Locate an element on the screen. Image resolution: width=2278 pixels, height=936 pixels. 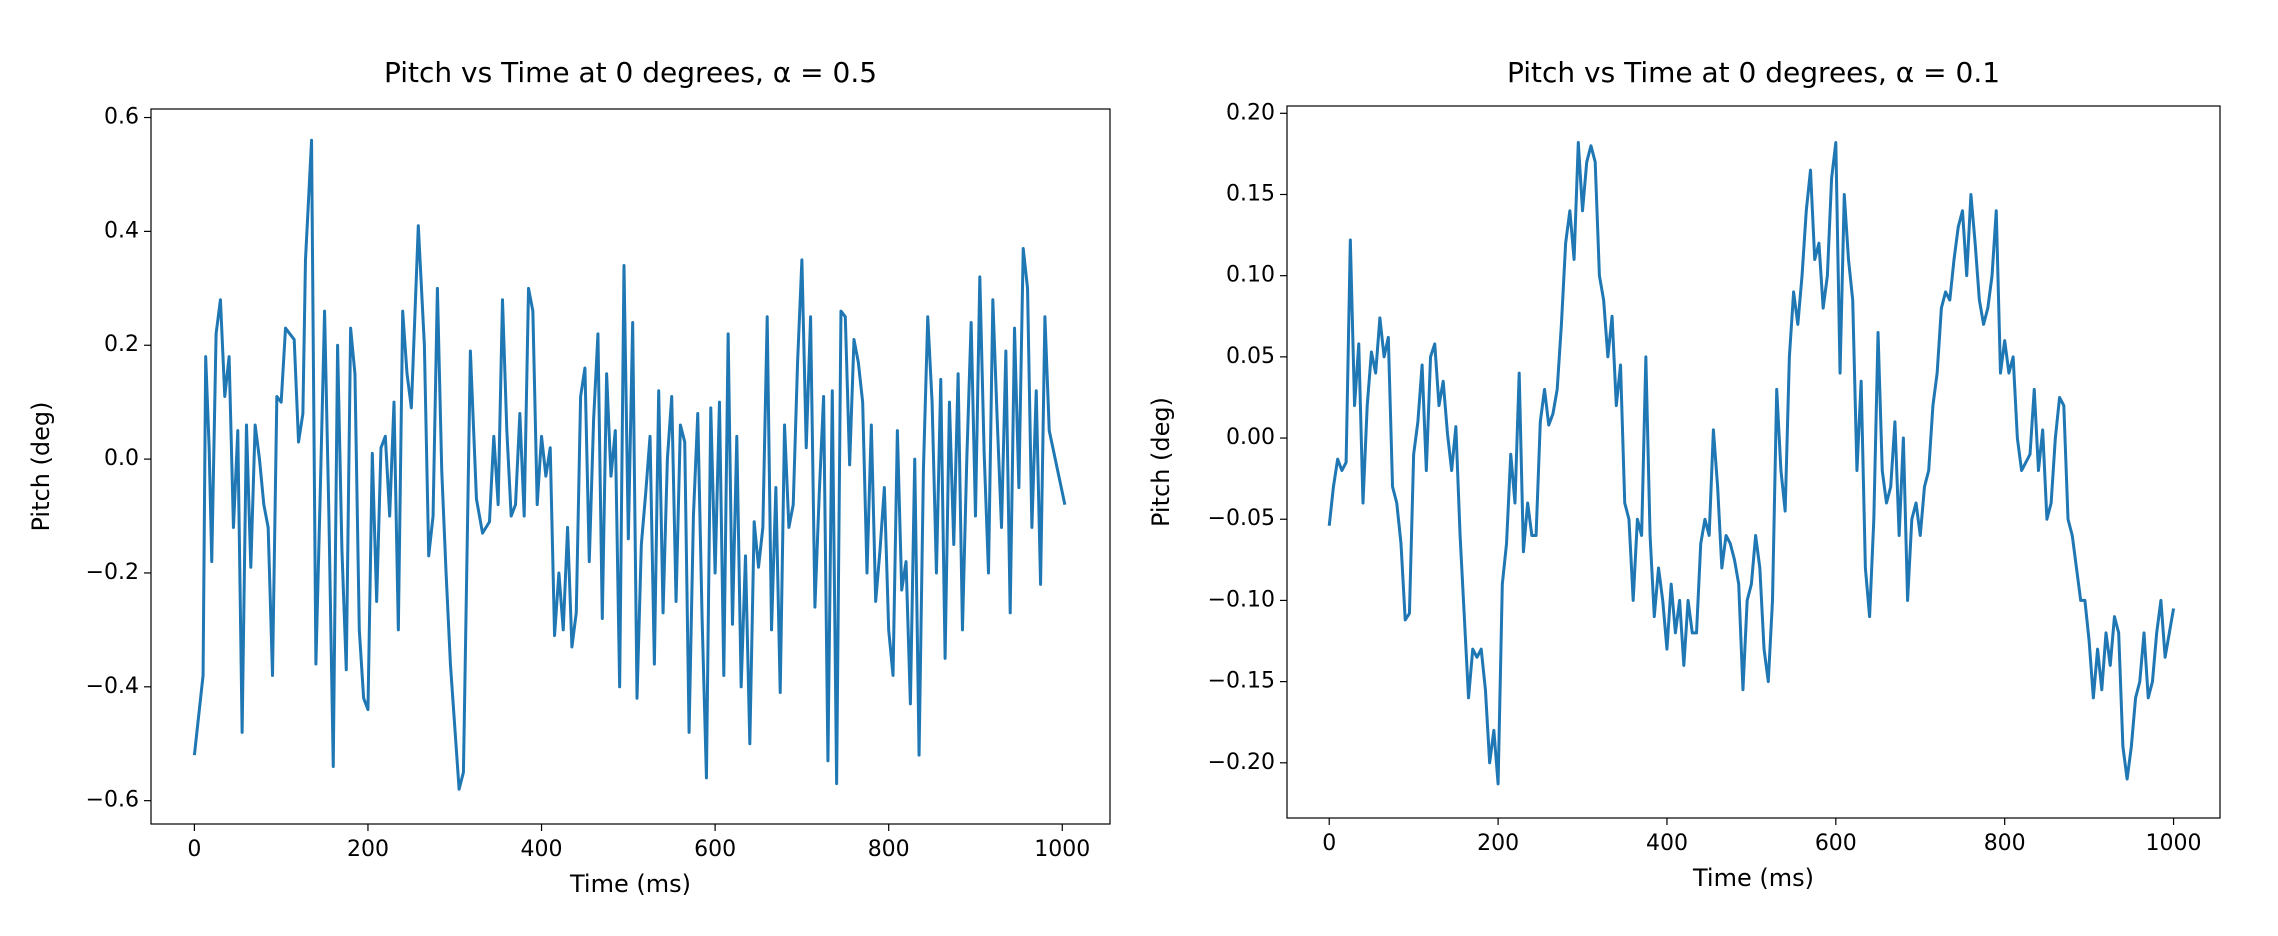
y-tick-label: 0.15 is located at coordinates (1250, 193).